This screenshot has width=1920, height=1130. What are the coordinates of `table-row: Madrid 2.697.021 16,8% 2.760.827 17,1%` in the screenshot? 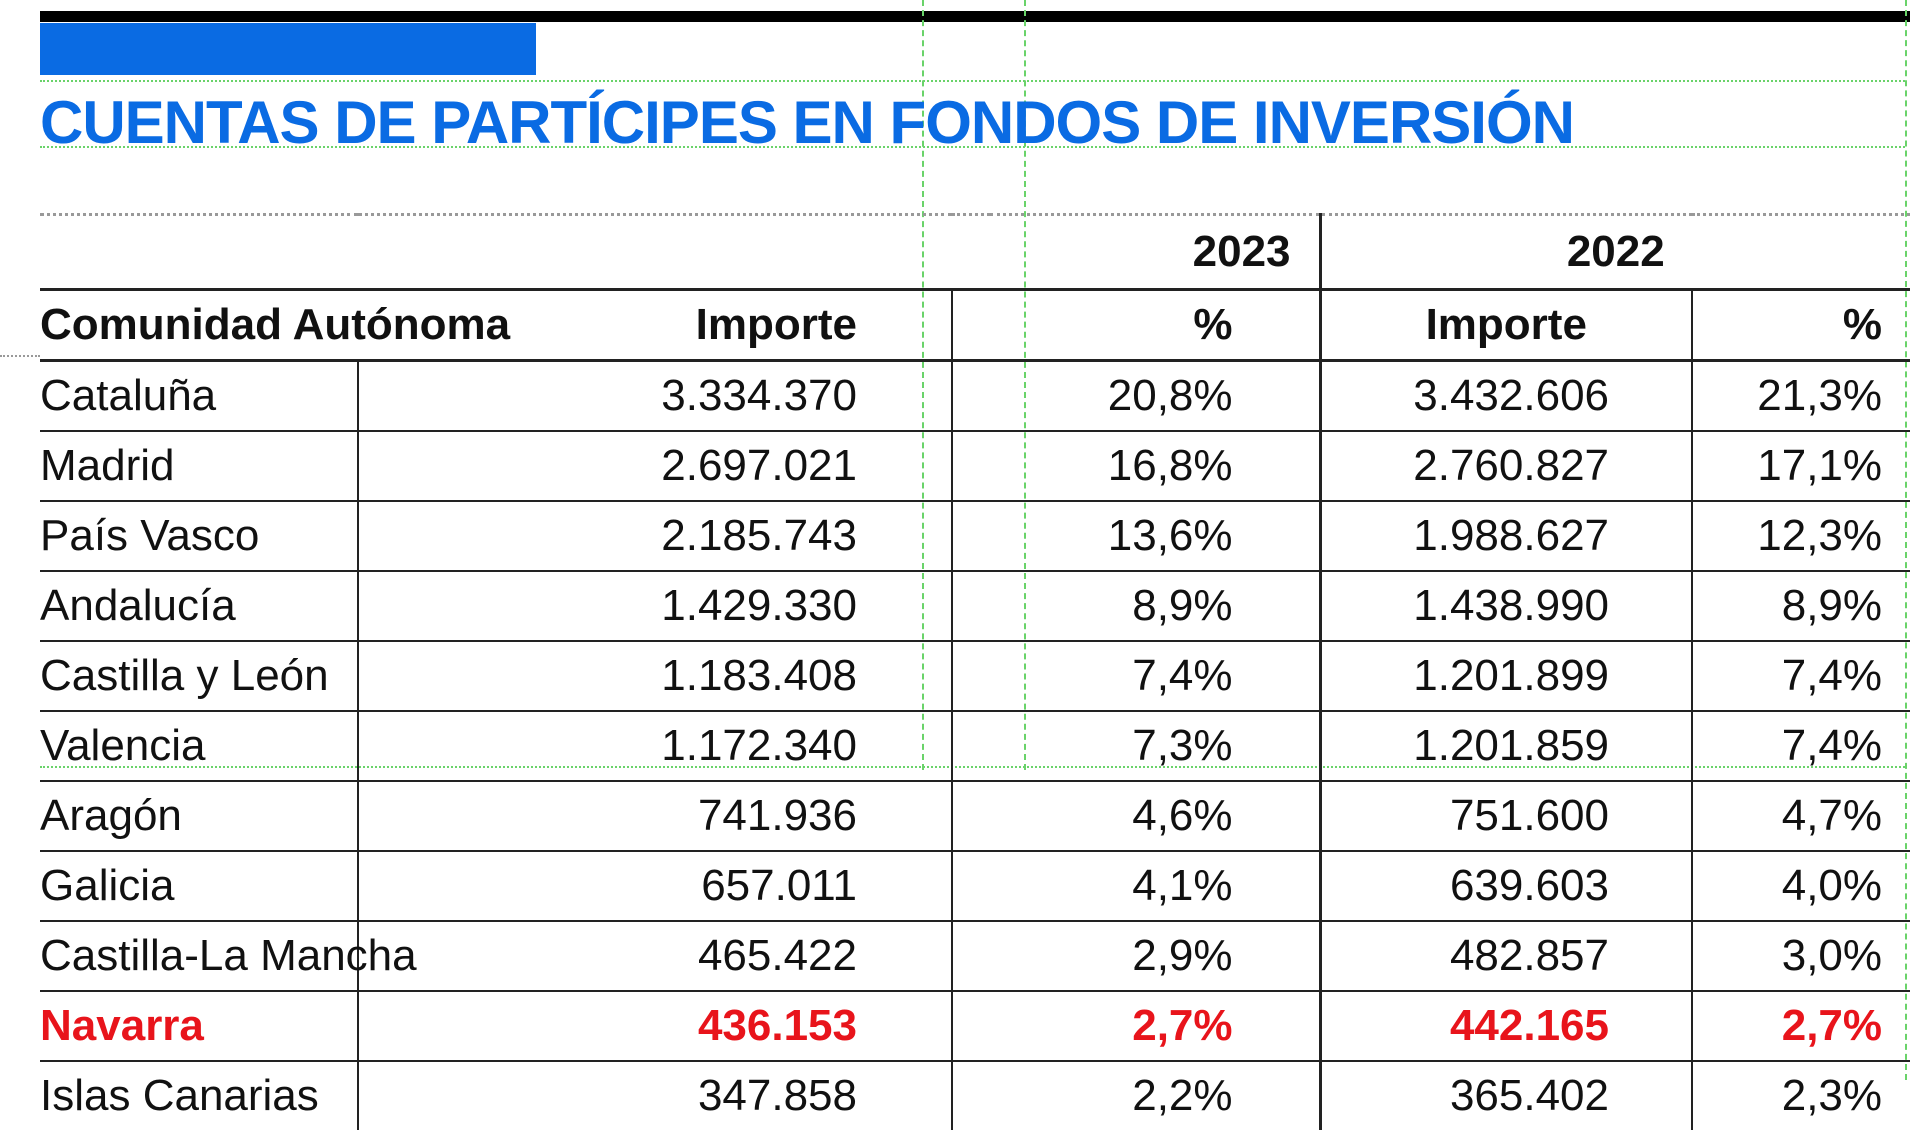 It's located at (975, 466).